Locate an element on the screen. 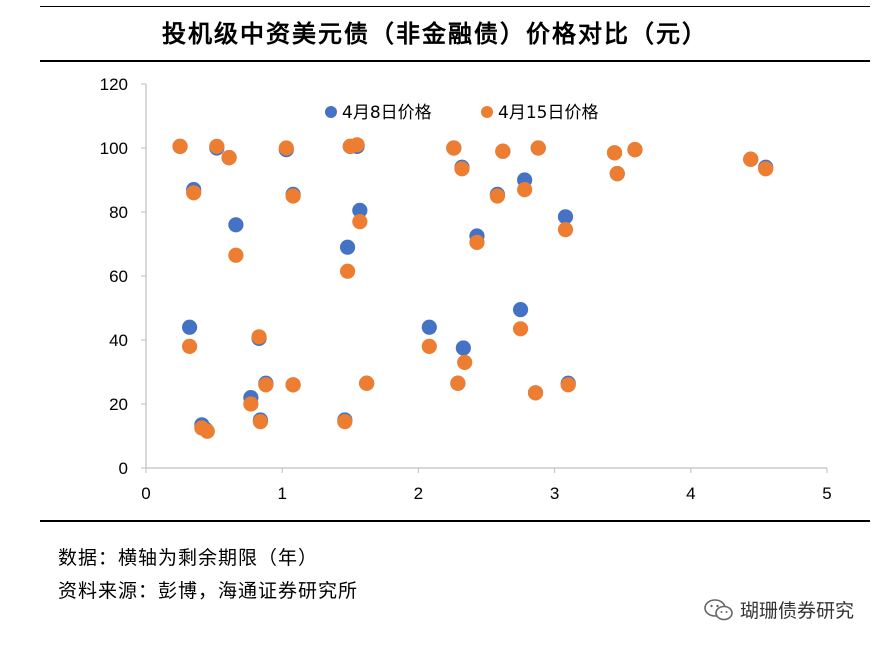 Image resolution: width=876 pixels, height=647 pixels. watermark-text: 瑚珊债券研究 is located at coordinates (796, 611).